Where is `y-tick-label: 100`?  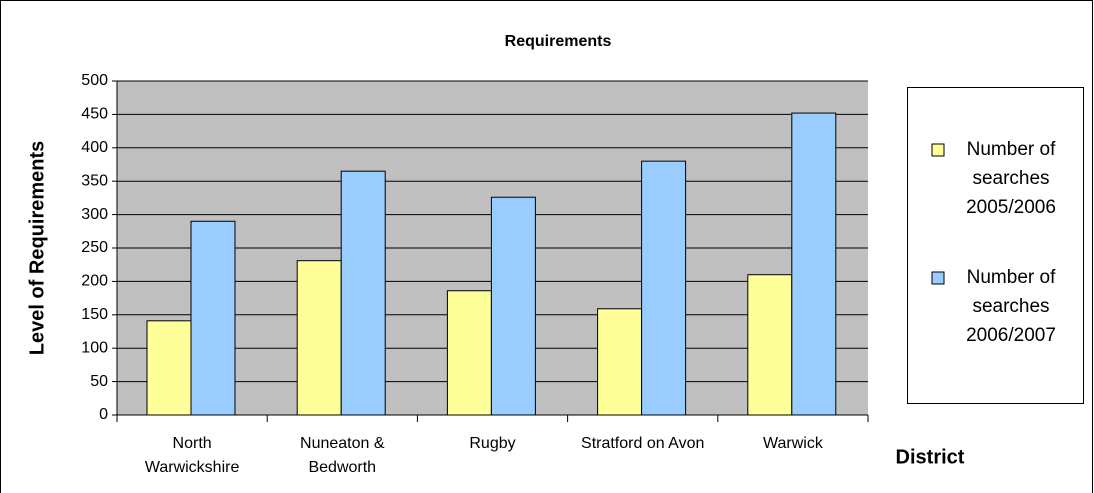
y-tick-label: 100 is located at coordinates (94, 347).